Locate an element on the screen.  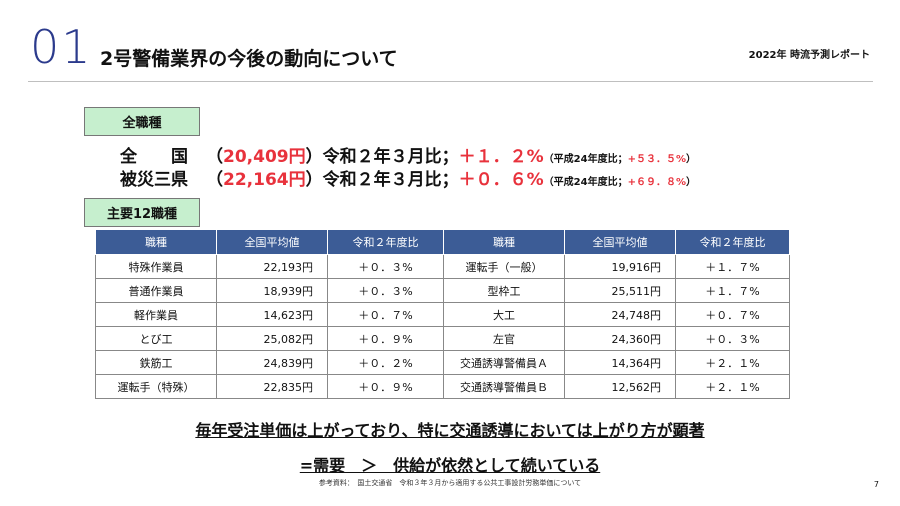
average-wage: 22,835円 is located at coordinates (272, 386).